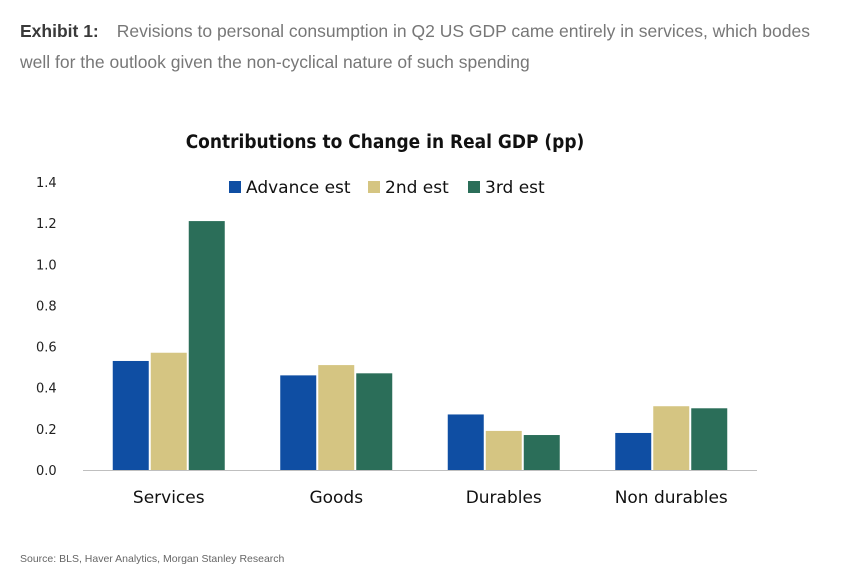 Image resolution: width=854 pixels, height=586 pixels. What do you see at coordinates (46, 389) in the screenshot?
I see `y-tick-label: 0.4` at bounding box center [46, 389].